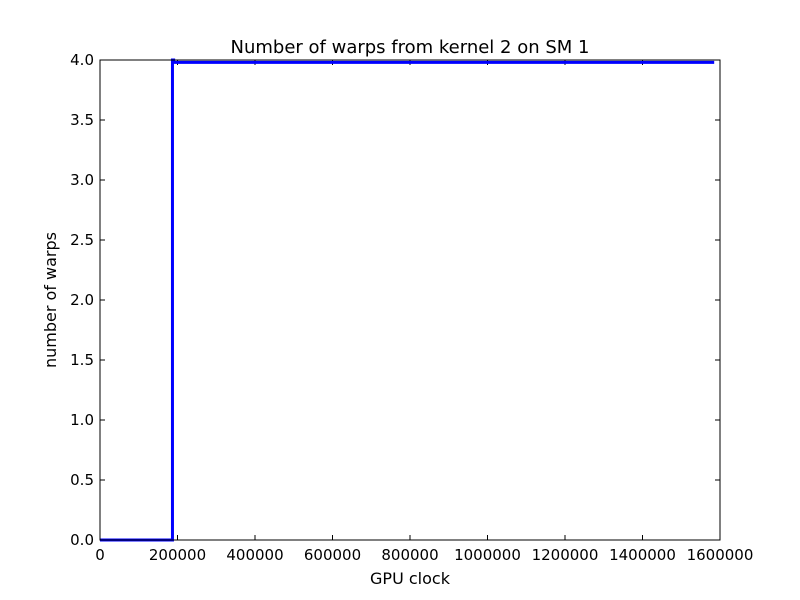 This screenshot has height=600, width=800. I want to click on y-tick-label: 3.0, so click(82, 180).